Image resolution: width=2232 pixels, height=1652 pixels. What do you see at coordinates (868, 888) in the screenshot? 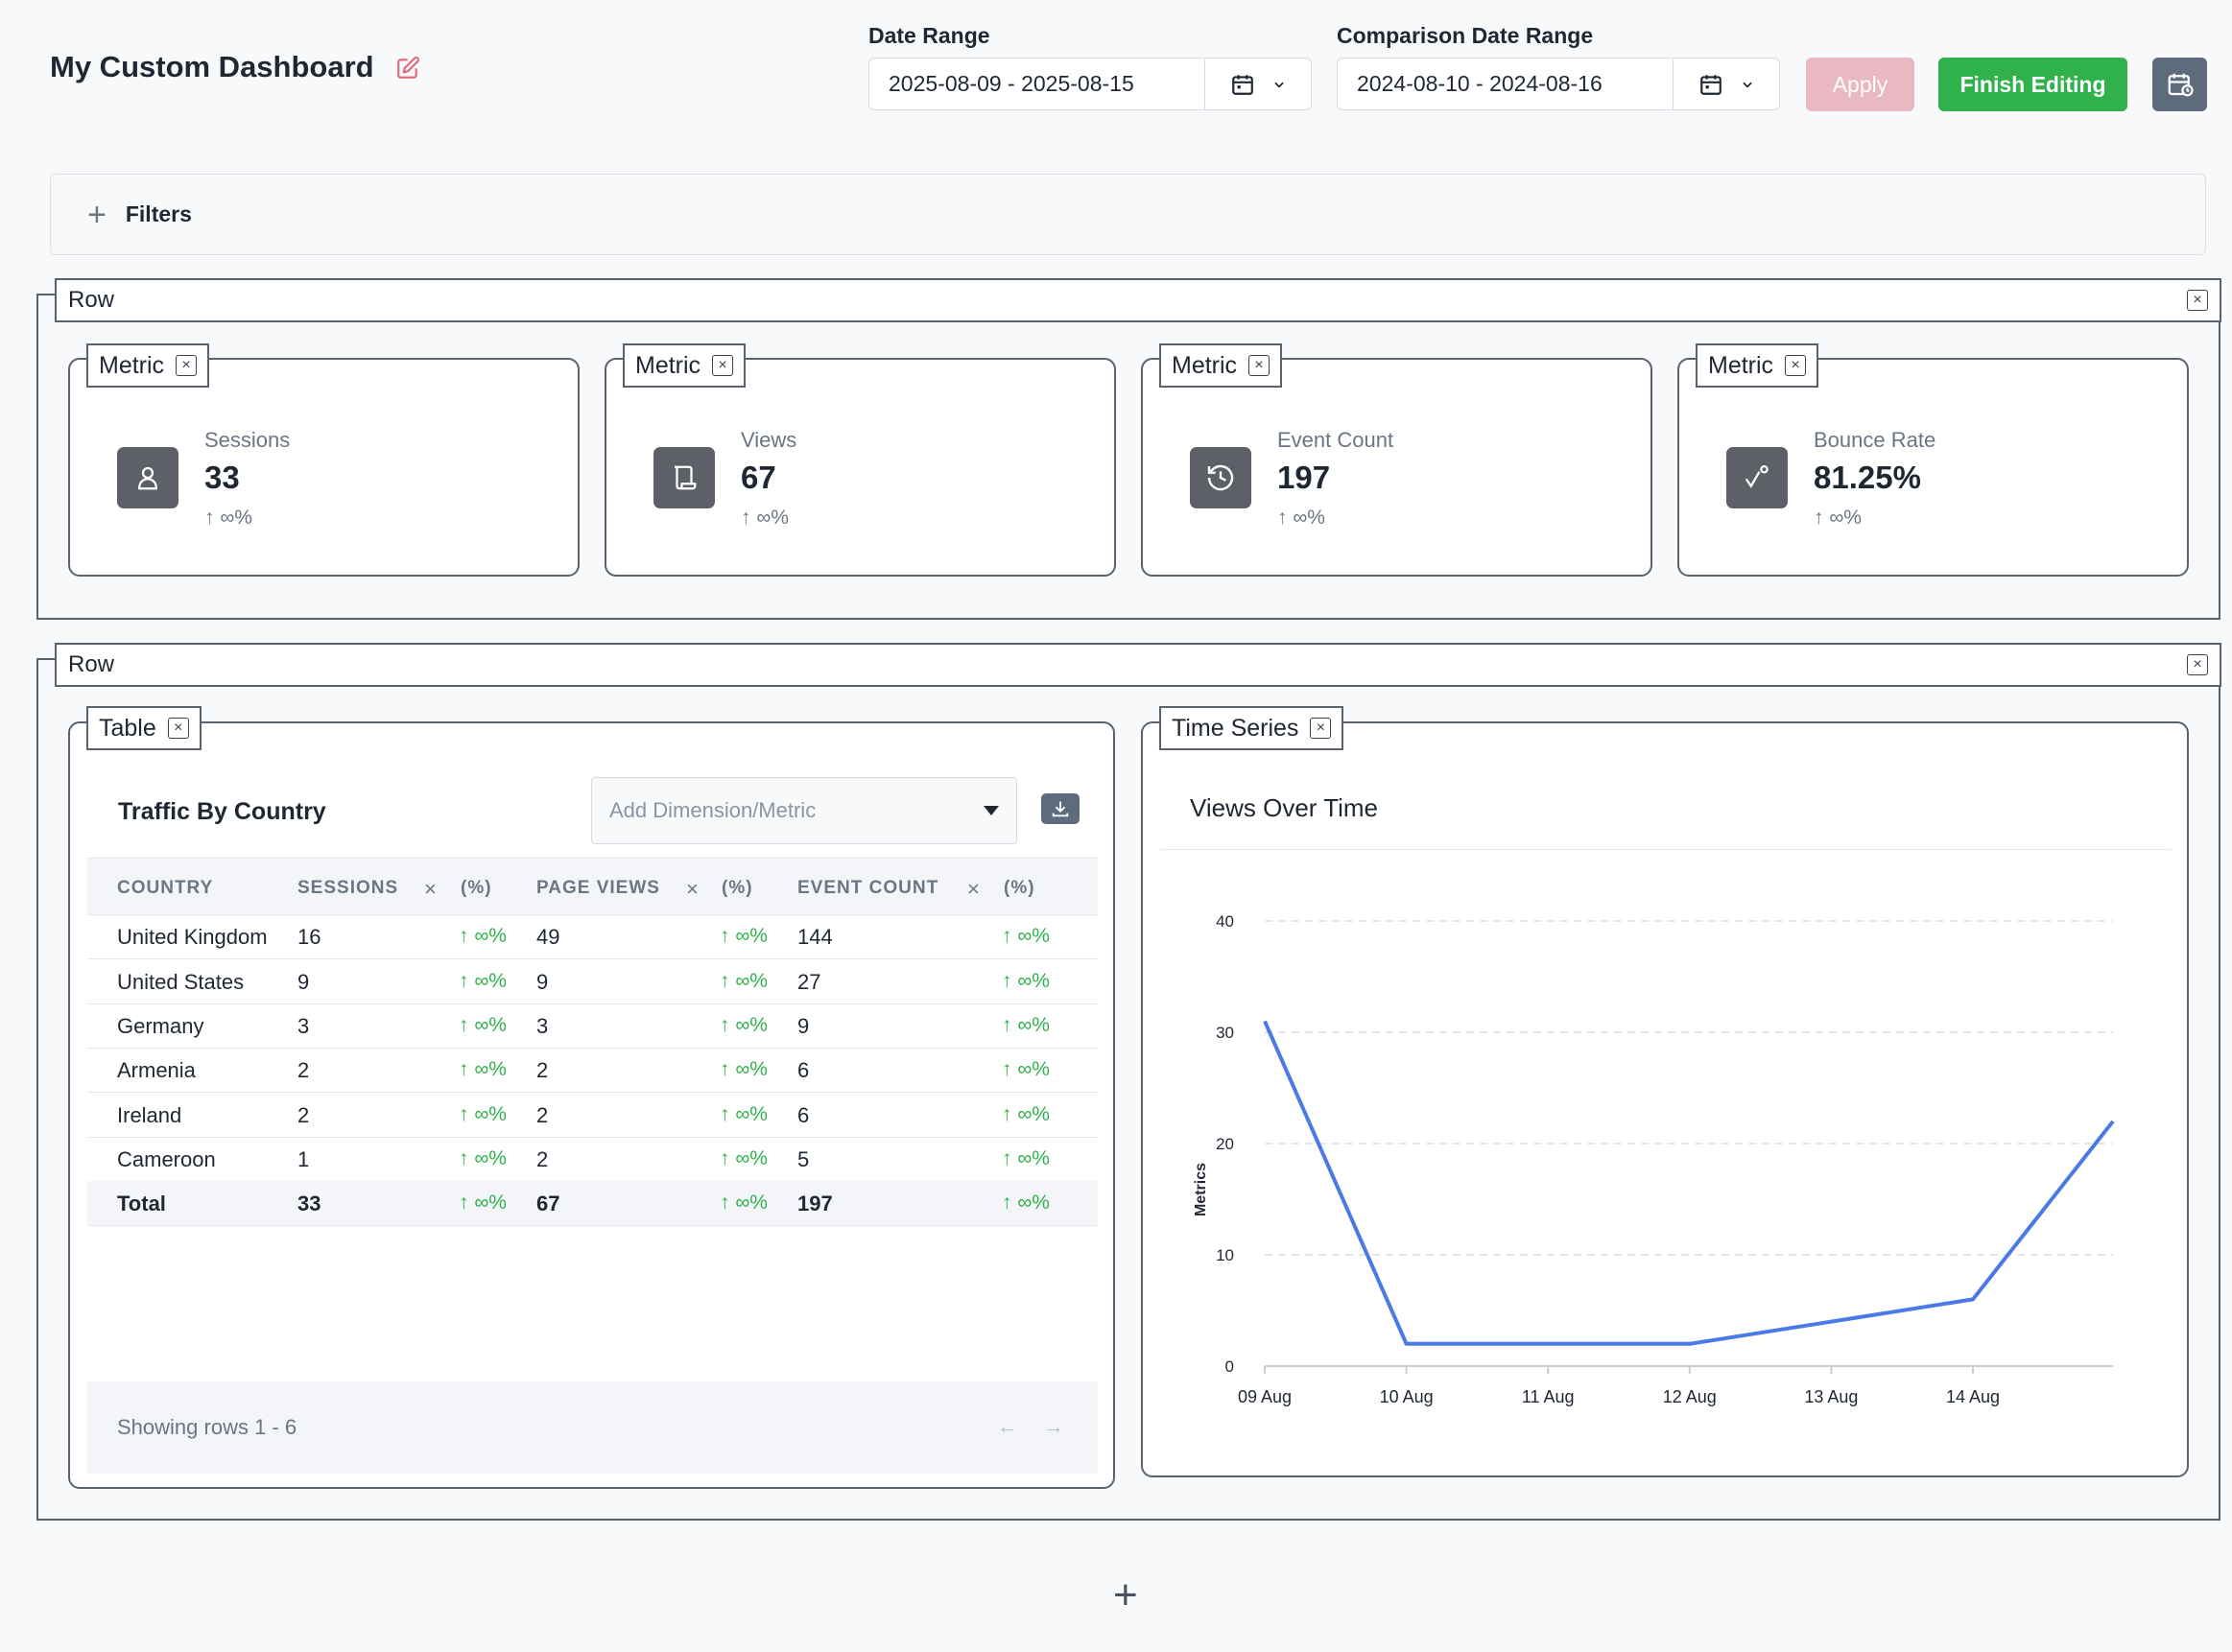
I see `column-header-event-count: EVENT COUNT` at bounding box center [868, 888].